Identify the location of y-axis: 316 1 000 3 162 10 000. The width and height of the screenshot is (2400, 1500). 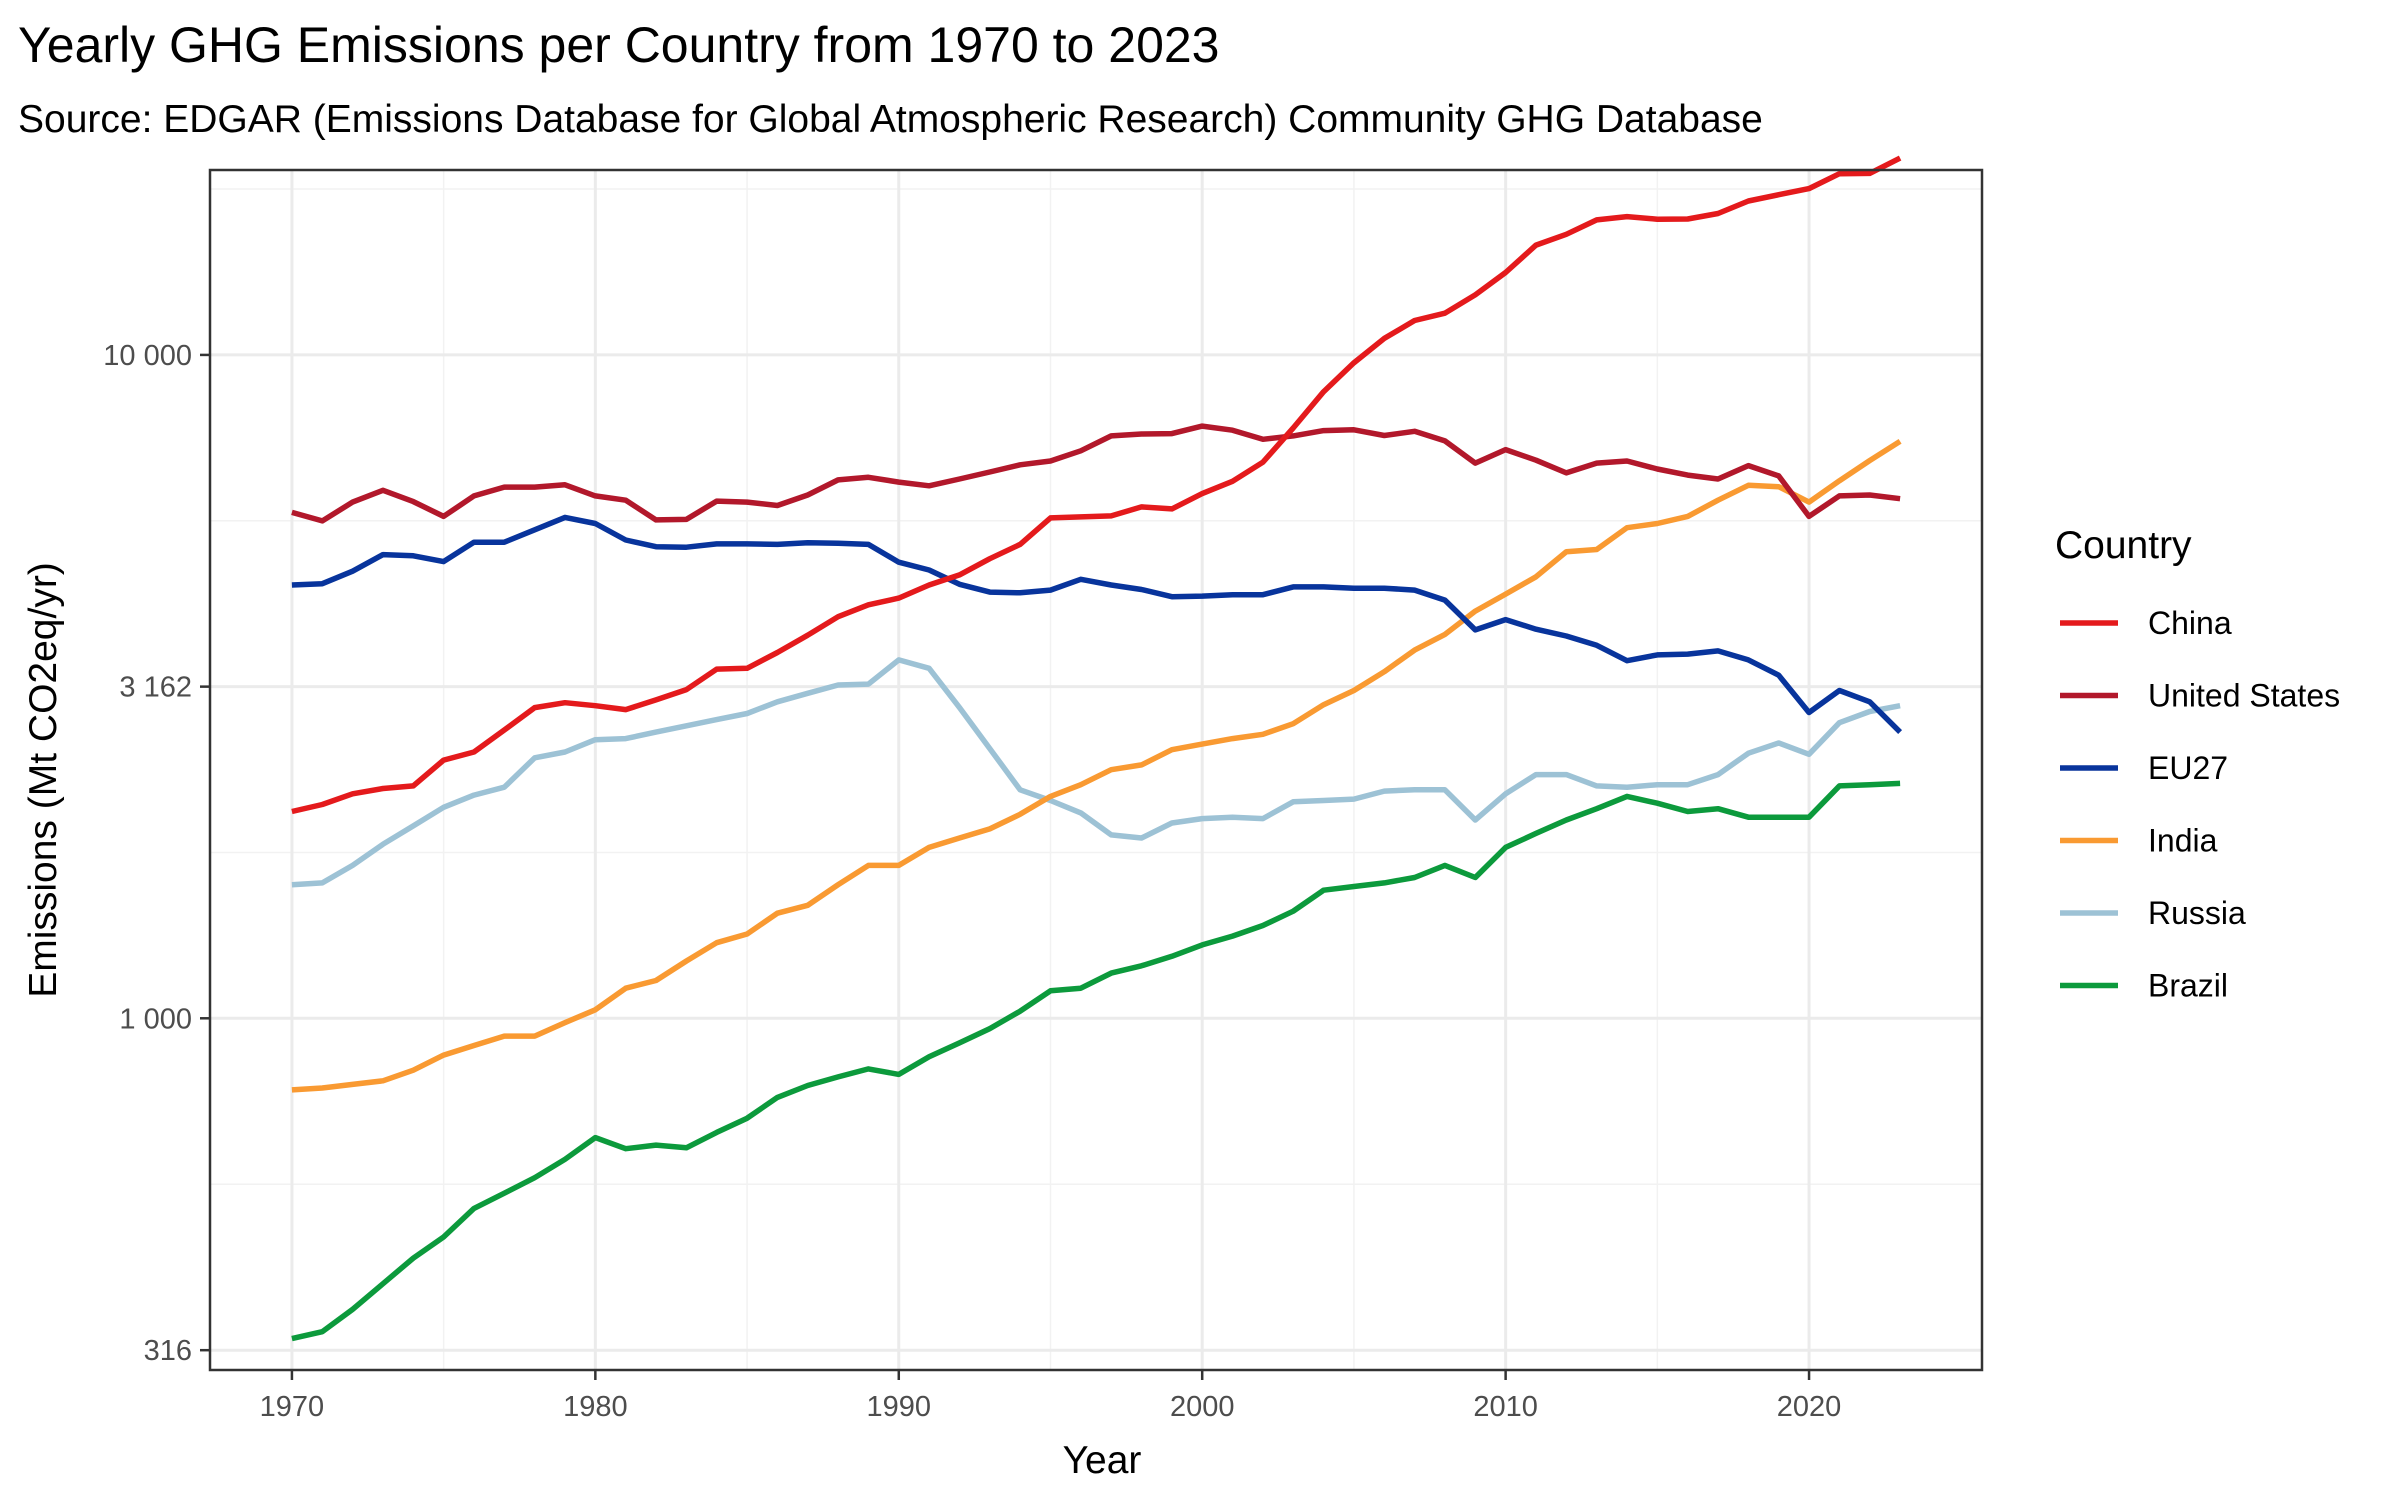
(156, 853).